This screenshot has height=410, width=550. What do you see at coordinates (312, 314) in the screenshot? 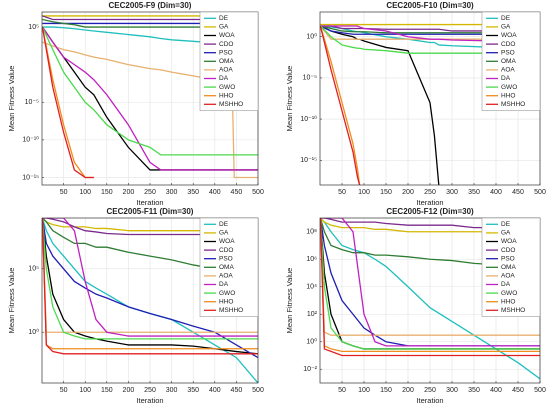
I see `y-tick-label: 10²` at bounding box center [312, 314].